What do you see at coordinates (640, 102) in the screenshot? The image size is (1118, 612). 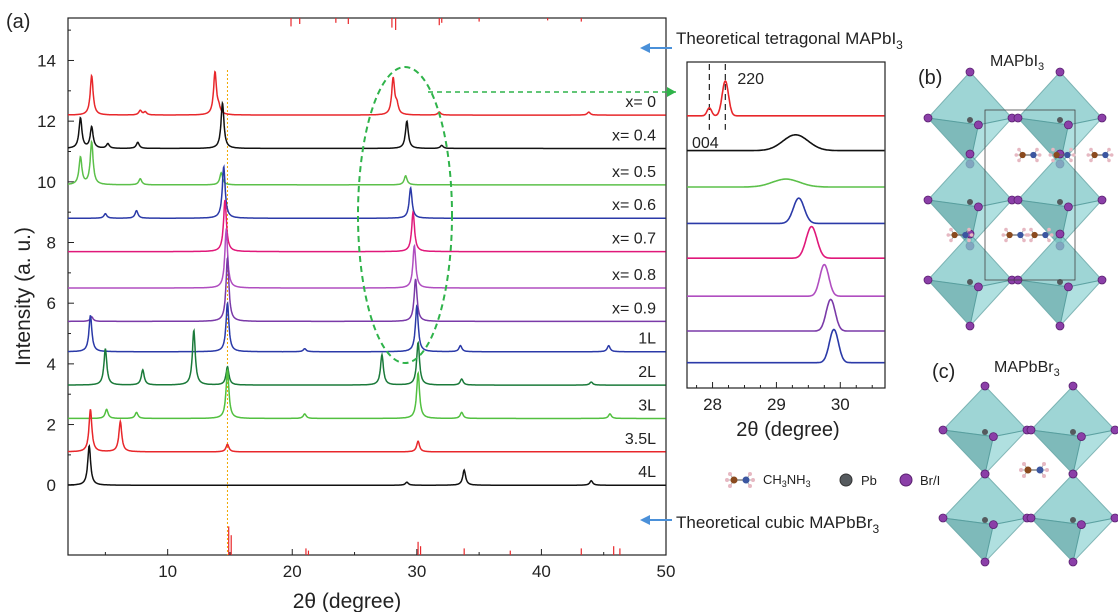 I see `series-label: x= 0` at bounding box center [640, 102].